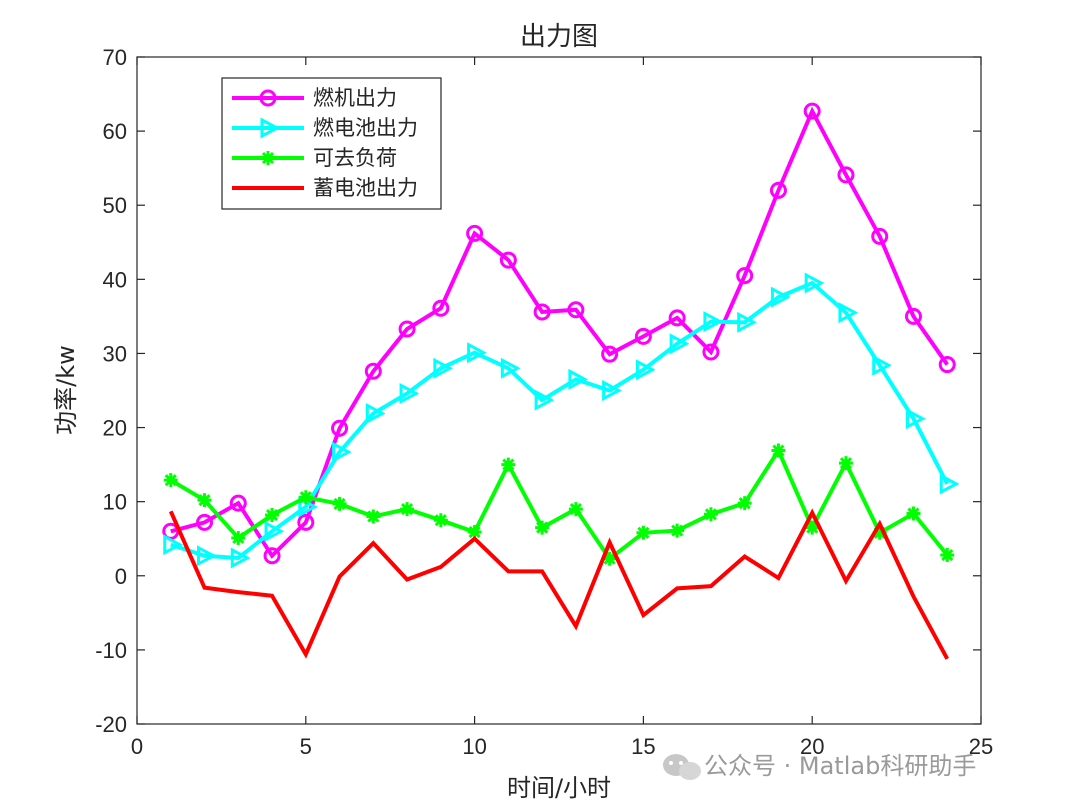 This screenshot has width=1080, height=808. I want to click on y-tick-label: 50, so click(115, 205).